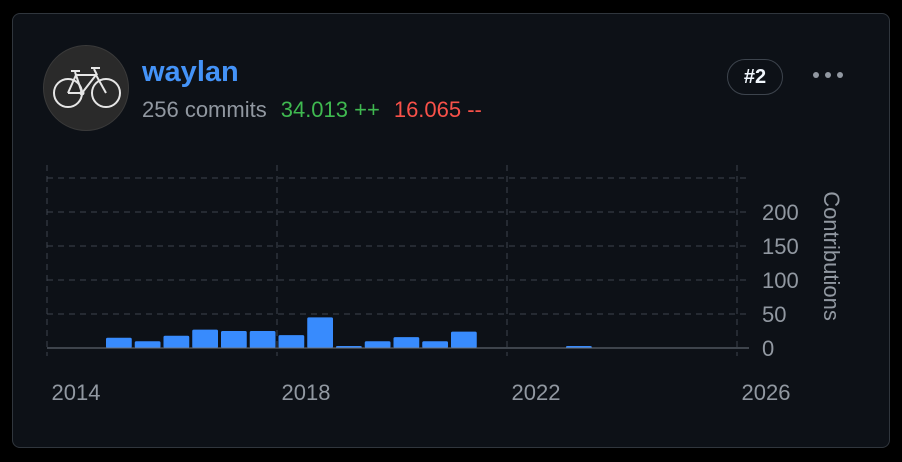 This screenshot has width=902, height=462. What do you see at coordinates (437, 109) in the screenshot?
I see `deletions-count: 16.065 --` at bounding box center [437, 109].